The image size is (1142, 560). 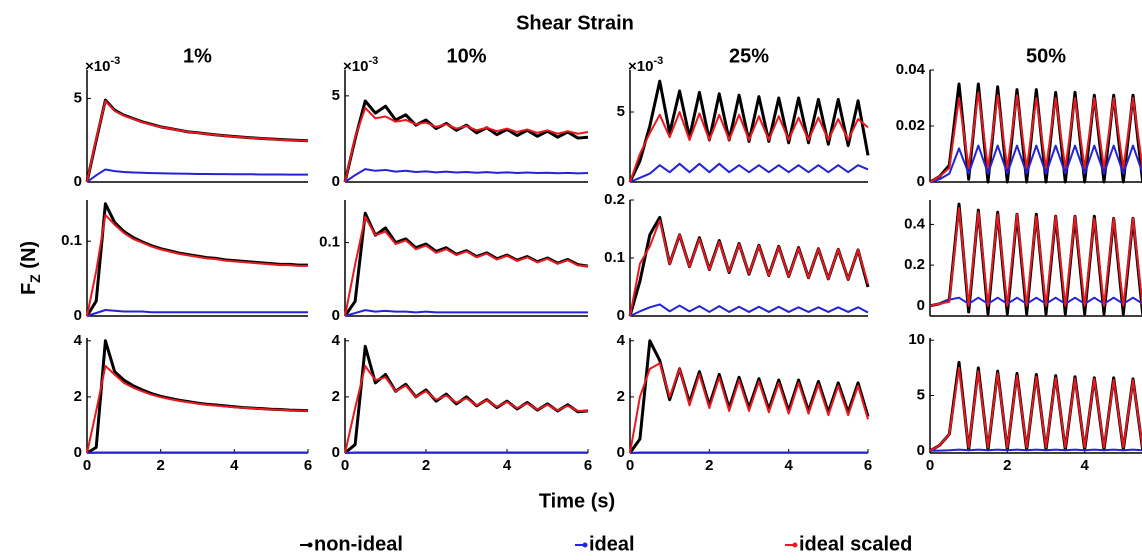 I want to click on panel-title: 1%, so click(x=197, y=56).